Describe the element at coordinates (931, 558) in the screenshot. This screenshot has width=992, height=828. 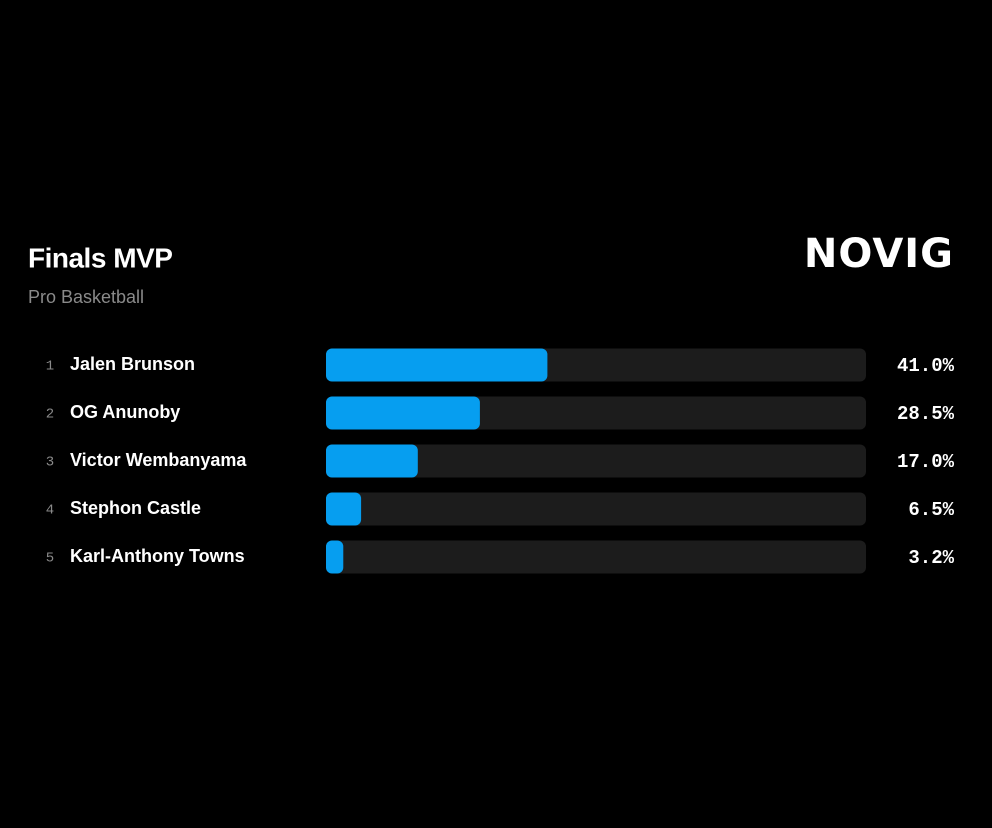
I see `value-label: 3.2%` at that location.